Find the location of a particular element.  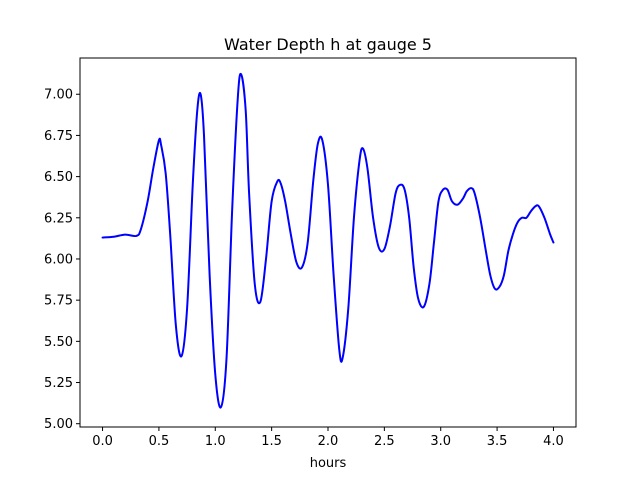

x-tick-label: 2.0 is located at coordinates (328, 441).